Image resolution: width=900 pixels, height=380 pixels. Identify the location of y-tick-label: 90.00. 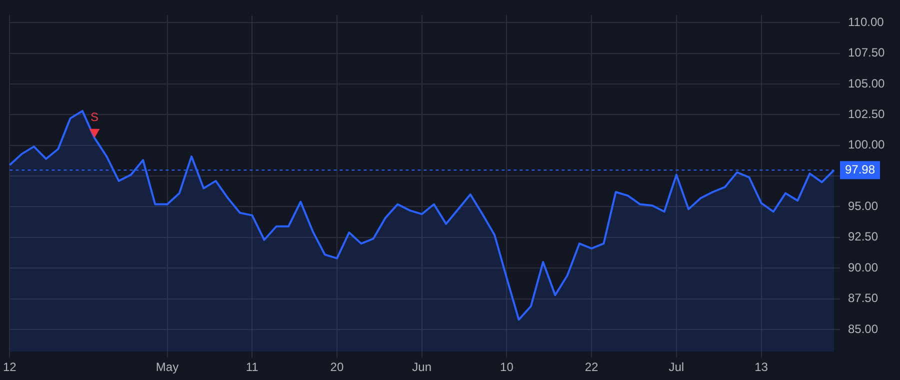
(863, 267).